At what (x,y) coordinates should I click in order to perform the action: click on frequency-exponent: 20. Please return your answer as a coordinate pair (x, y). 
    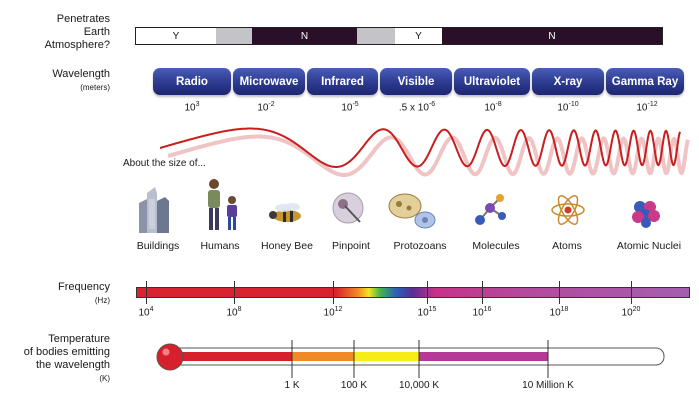
    Looking at the image, I should click on (636, 309).